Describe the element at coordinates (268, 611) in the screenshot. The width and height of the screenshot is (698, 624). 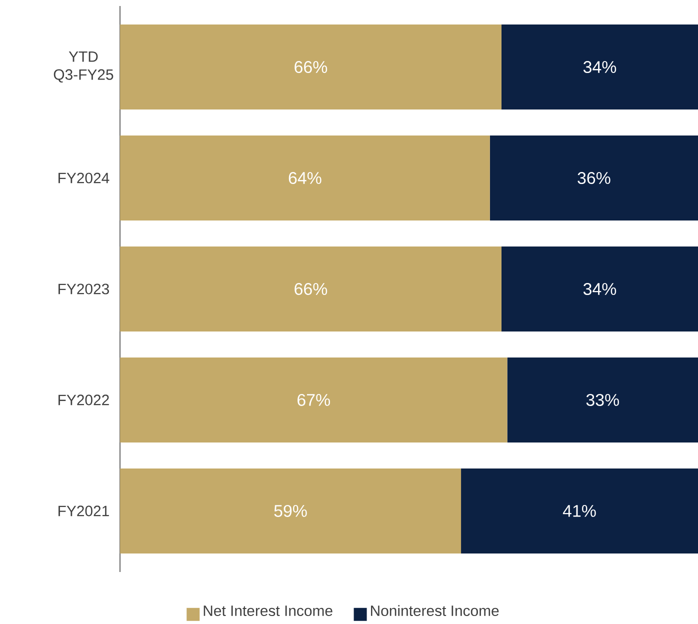
I see `legend-label: Net Interest Income` at that location.